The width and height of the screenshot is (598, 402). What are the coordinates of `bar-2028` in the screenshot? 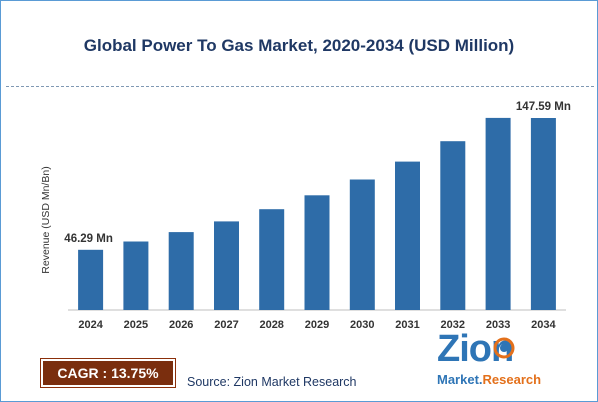 It's located at (272, 259).